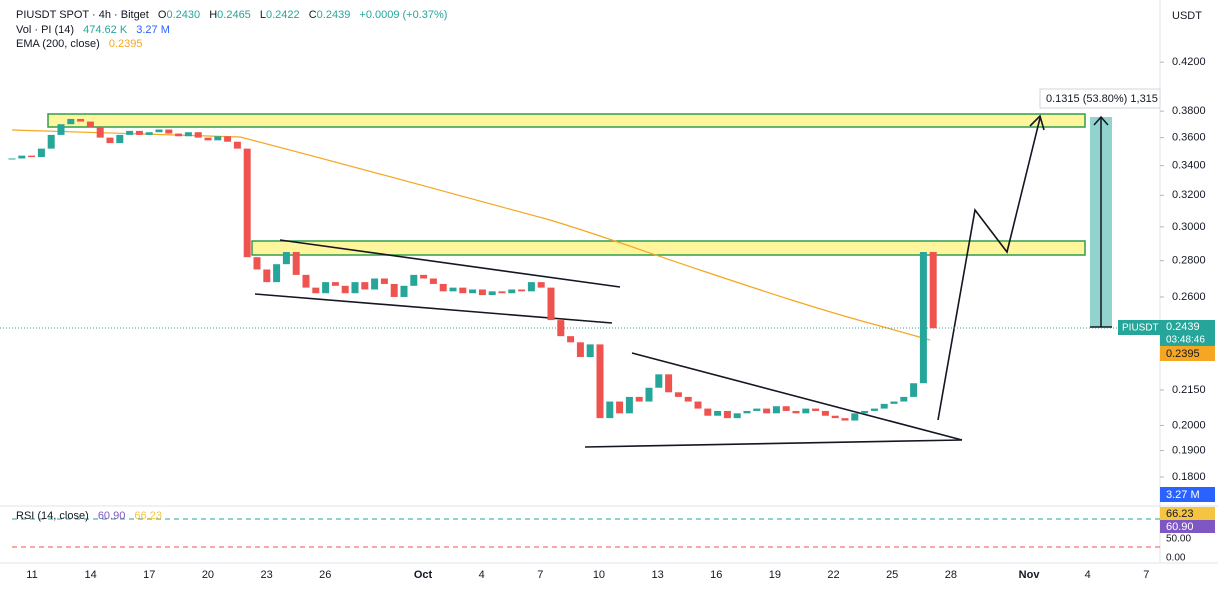 Image resolution: width=1218 pixels, height=605 pixels. Describe the element at coordinates (1189, 195) in the screenshot. I see `y-tick-label: 0.3200` at that location.